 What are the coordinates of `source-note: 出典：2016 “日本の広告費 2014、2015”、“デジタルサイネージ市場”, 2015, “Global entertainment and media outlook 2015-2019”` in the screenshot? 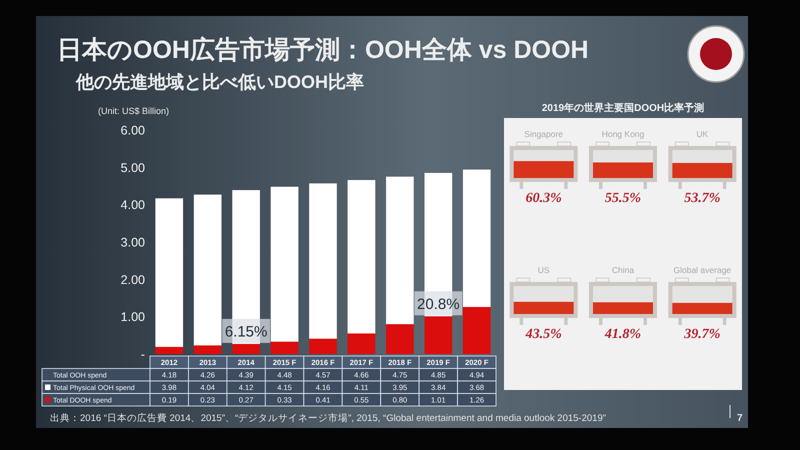 It's located at (328, 418).